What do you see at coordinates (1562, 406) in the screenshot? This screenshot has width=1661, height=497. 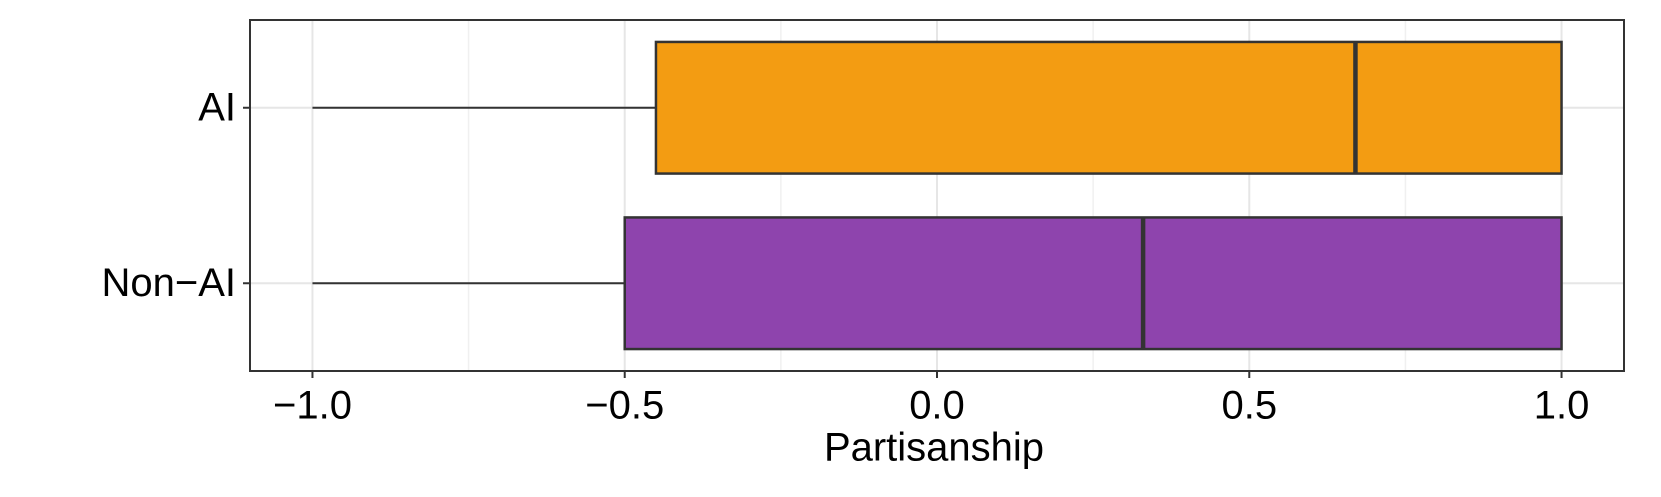 I see `x-tick-label: 1.0` at bounding box center [1562, 406].